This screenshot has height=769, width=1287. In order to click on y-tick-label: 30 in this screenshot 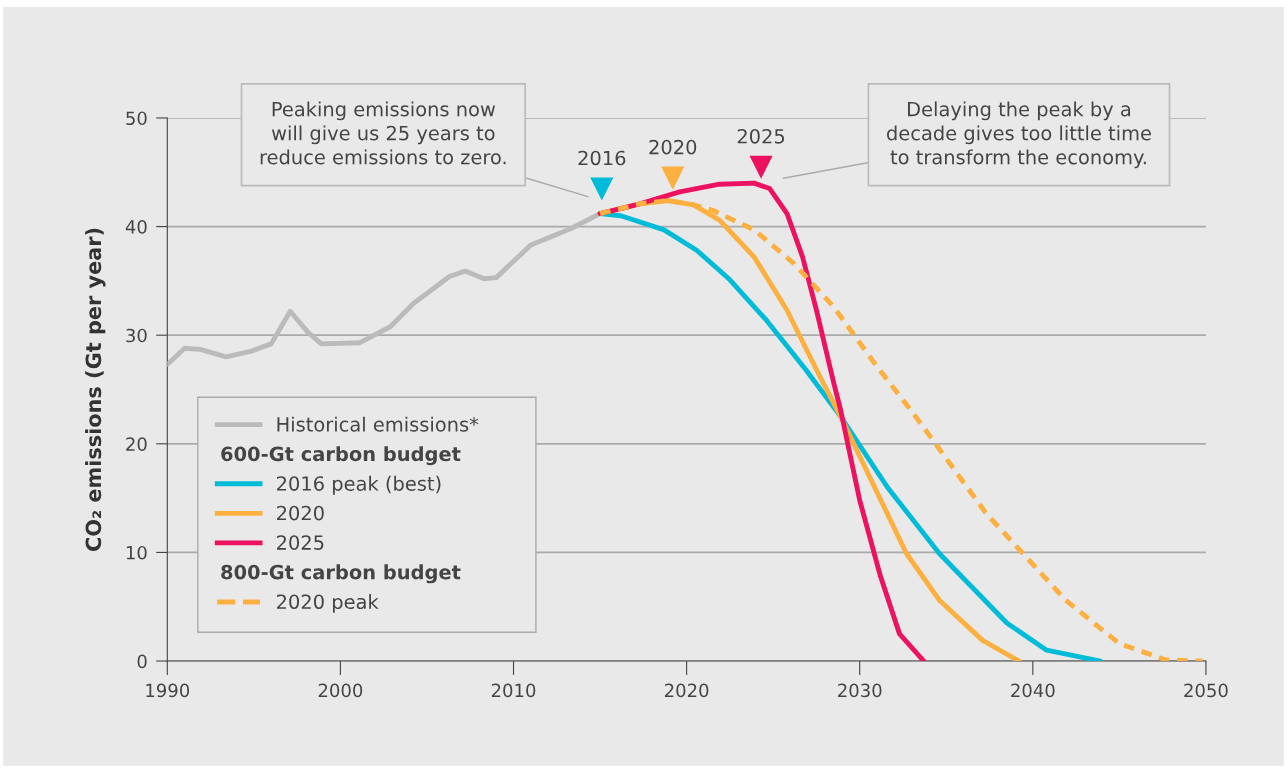, I will do `click(136, 335)`.